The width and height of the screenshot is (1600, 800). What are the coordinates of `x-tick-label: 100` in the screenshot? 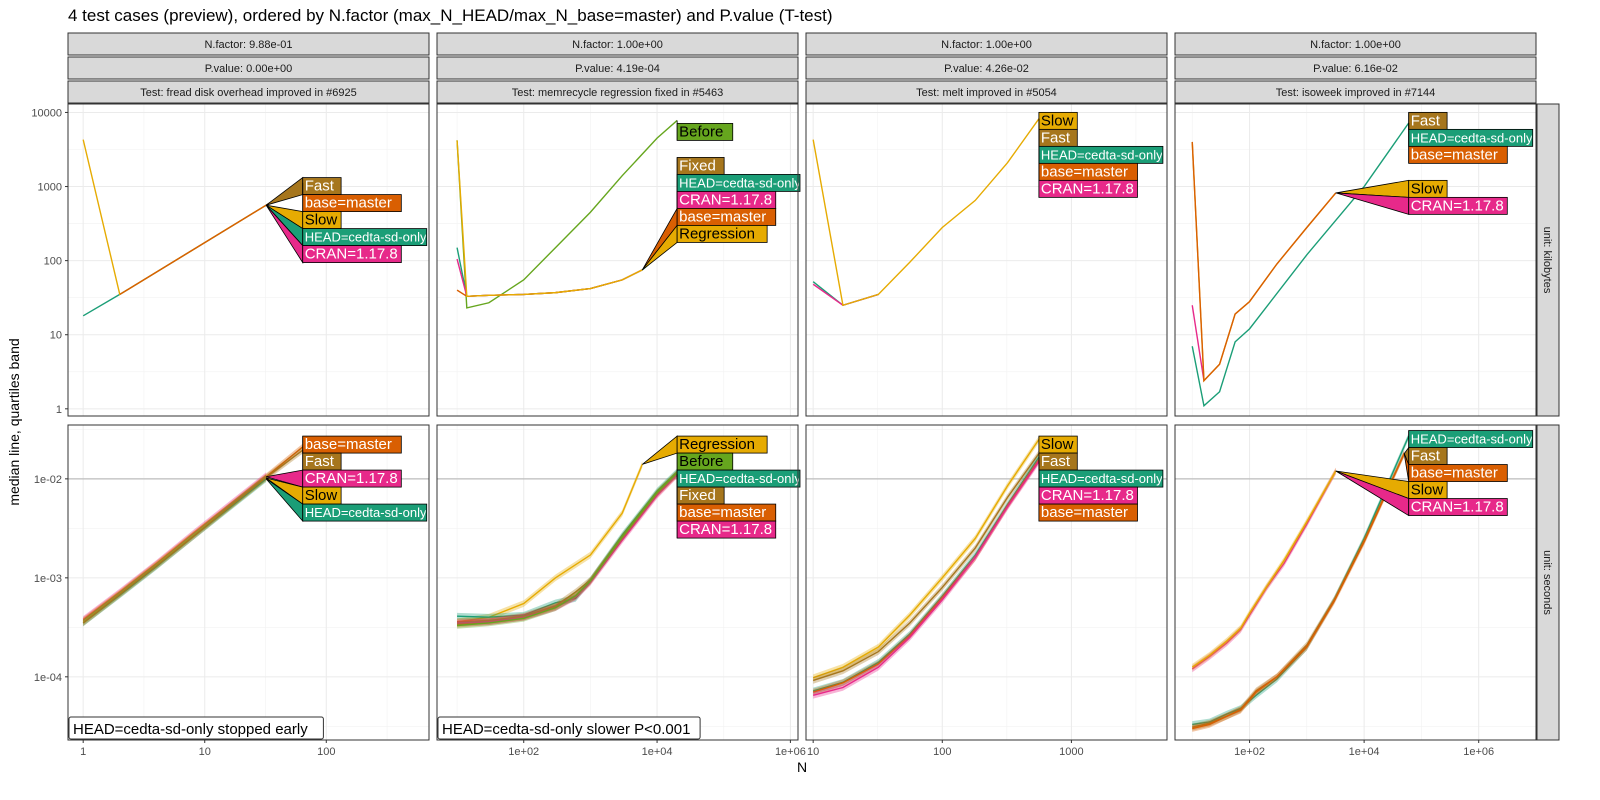 It's located at (942, 752).